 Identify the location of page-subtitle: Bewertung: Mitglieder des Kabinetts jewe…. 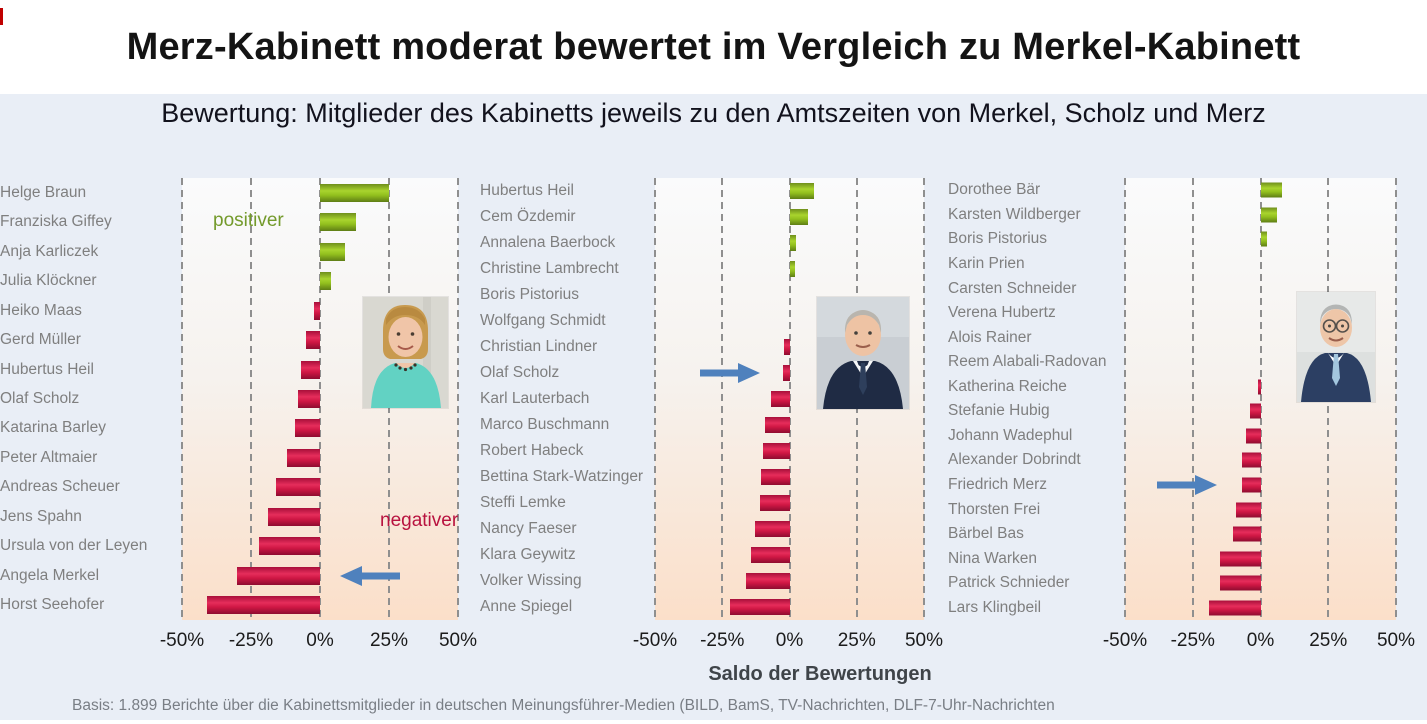
(713, 113).